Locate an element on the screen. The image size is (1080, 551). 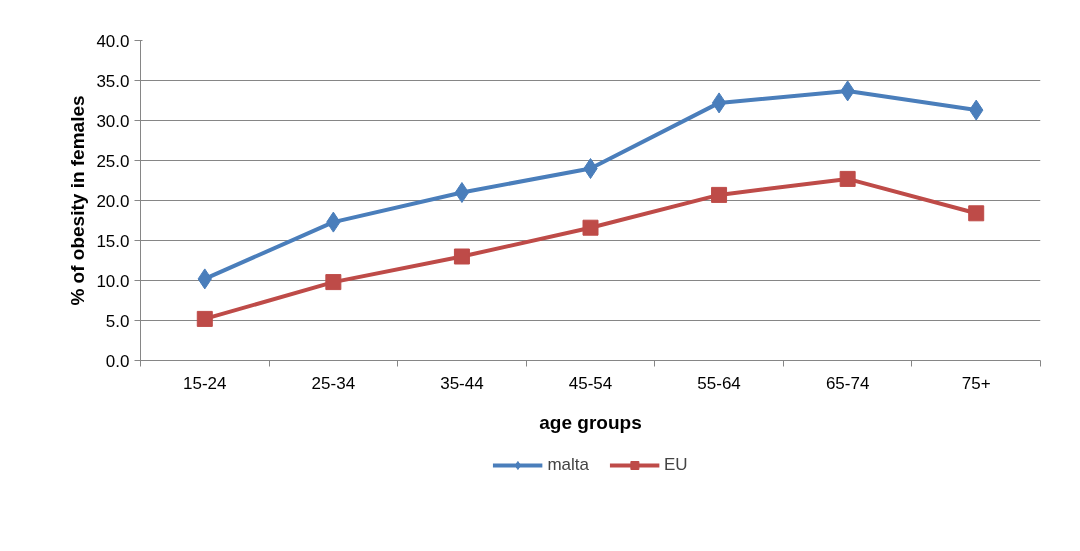
x-axis-title: age groups is located at coordinates (590, 422).